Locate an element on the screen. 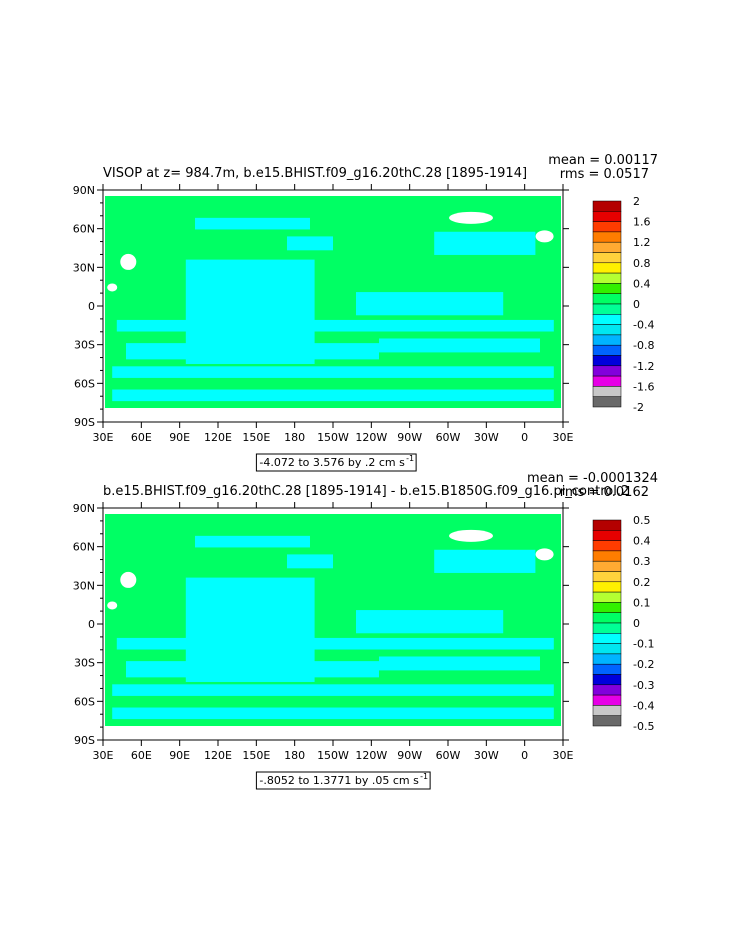  stat-mean: mean = -0.0001324 is located at coordinates (592, 478).